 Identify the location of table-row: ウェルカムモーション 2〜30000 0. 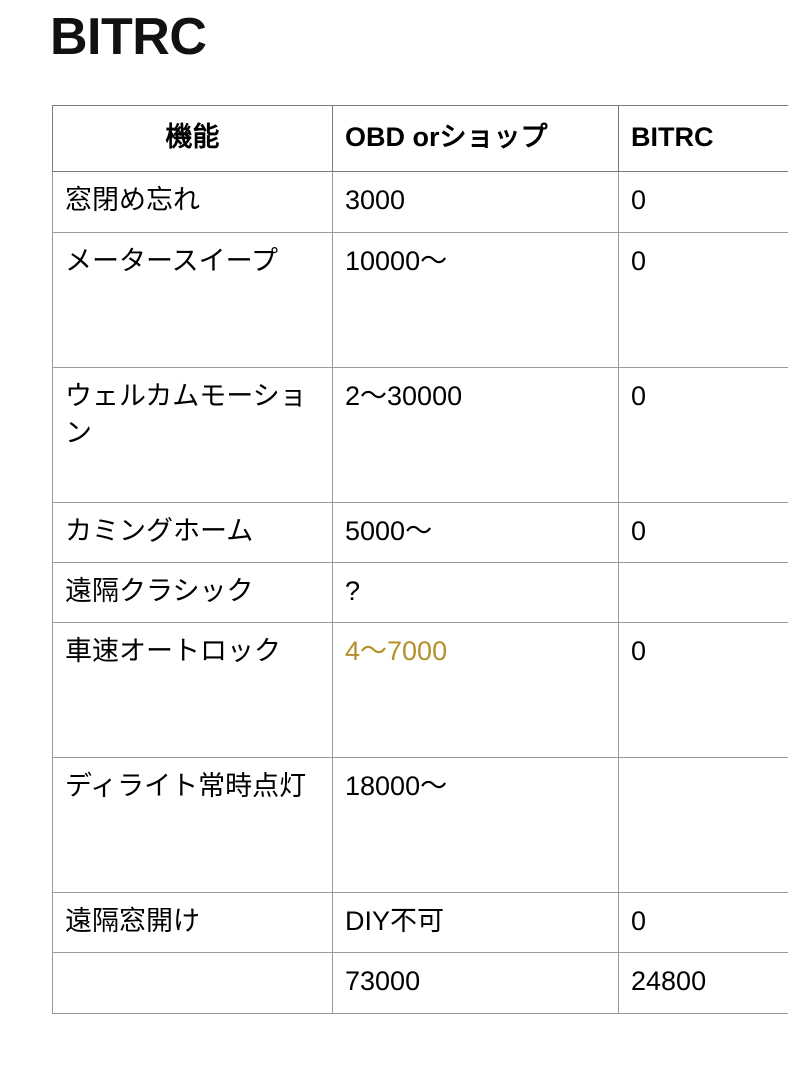
(420, 434).